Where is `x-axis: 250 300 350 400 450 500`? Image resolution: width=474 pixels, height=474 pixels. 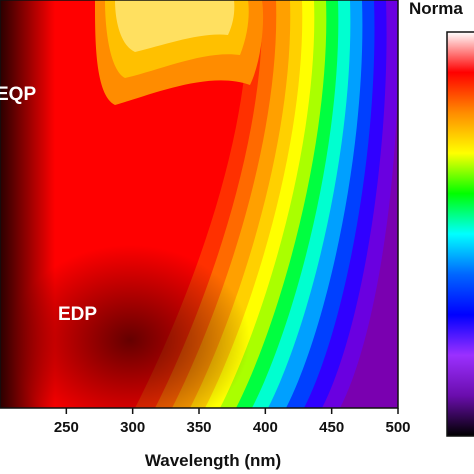
x-axis: 250 300 350 400 450 500 is located at coordinates (232, 422).